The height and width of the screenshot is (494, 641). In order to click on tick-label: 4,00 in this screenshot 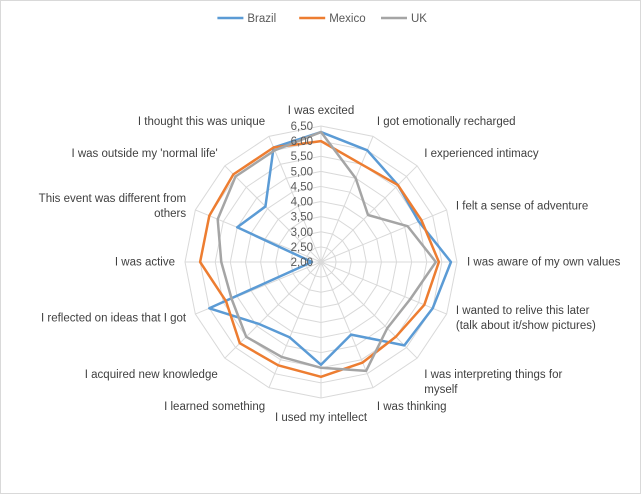, I will do `click(302, 203)`.